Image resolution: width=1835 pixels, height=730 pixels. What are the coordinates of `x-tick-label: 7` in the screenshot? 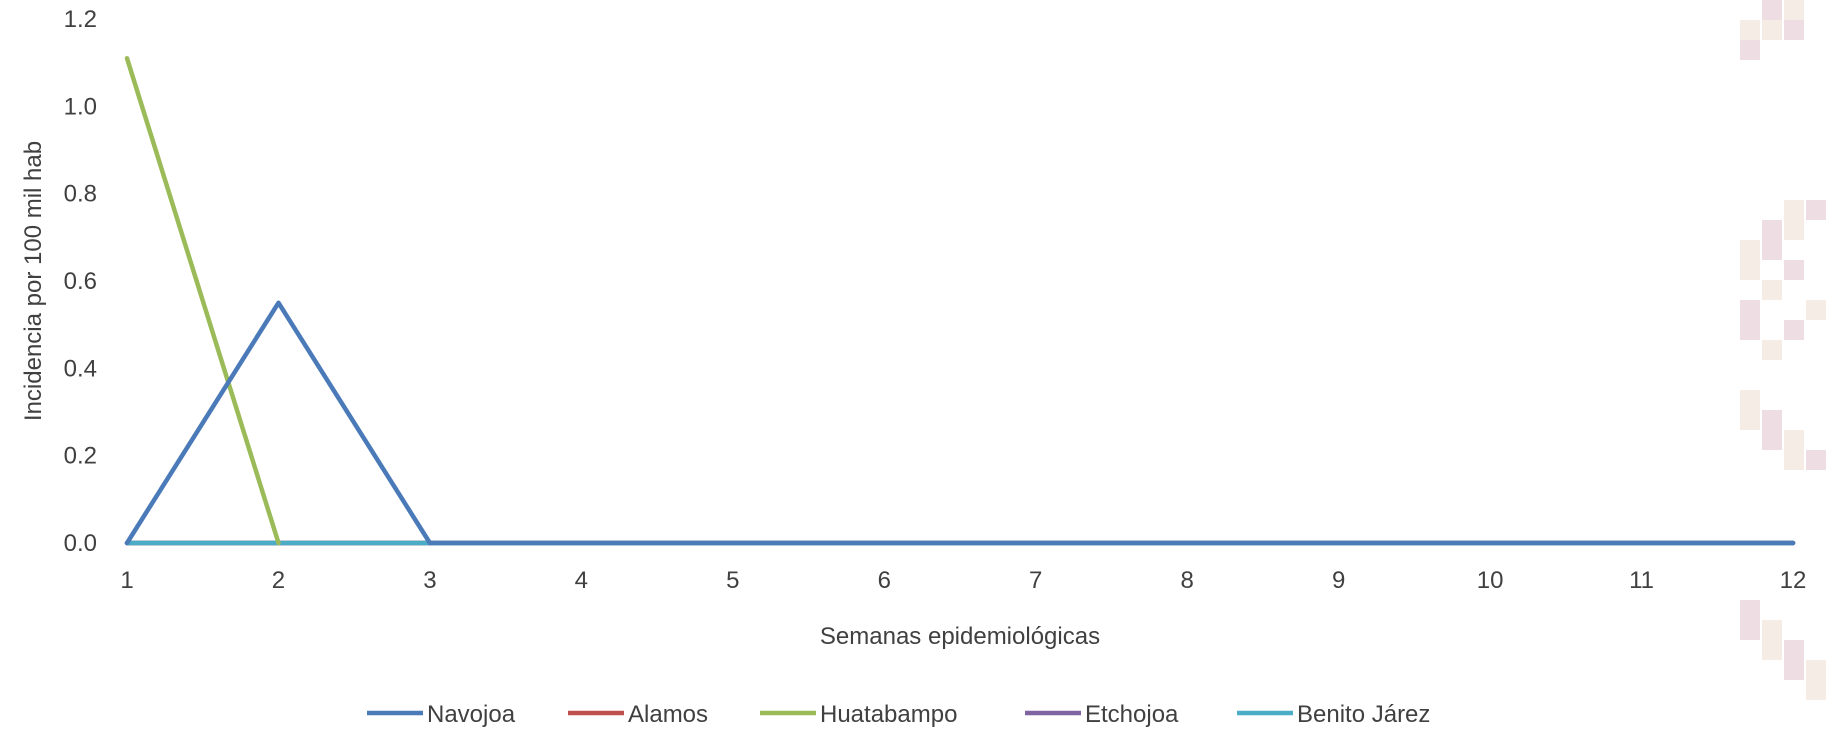 It's located at (1035, 580).